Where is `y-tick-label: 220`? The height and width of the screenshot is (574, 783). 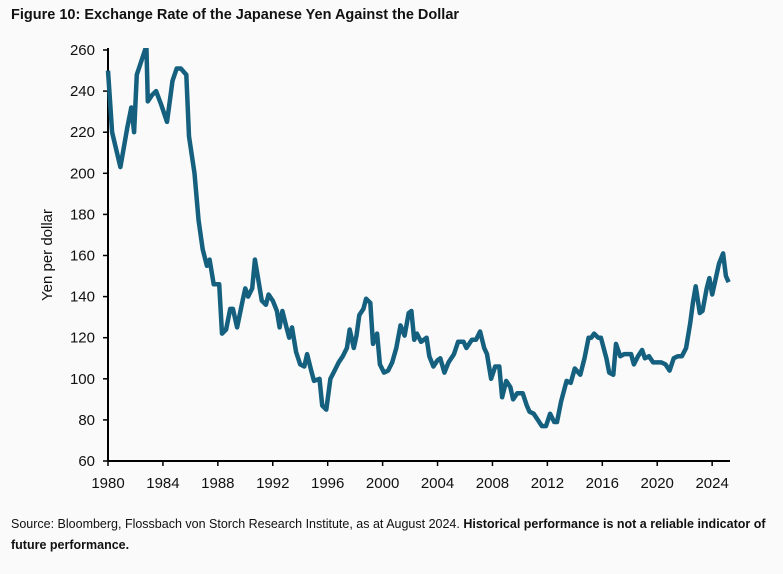 y-tick-label: 220 is located at coordinates (82, 132).